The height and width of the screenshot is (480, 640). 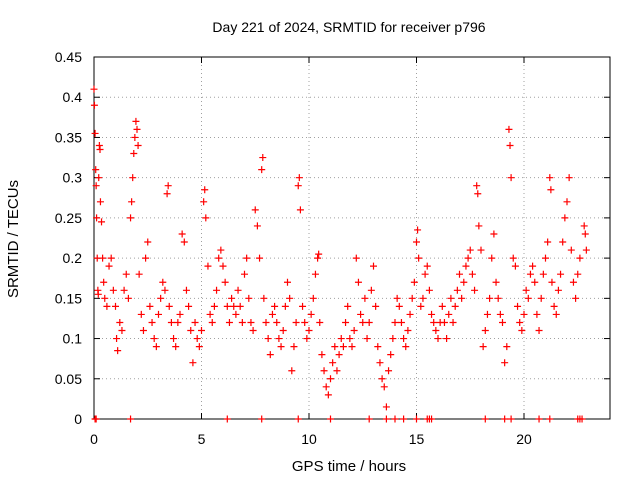 What do you see at coordinates (68, 137) in the screenshot?
I see `y-tick-label: 0.35` at bounding box center [68, 137].